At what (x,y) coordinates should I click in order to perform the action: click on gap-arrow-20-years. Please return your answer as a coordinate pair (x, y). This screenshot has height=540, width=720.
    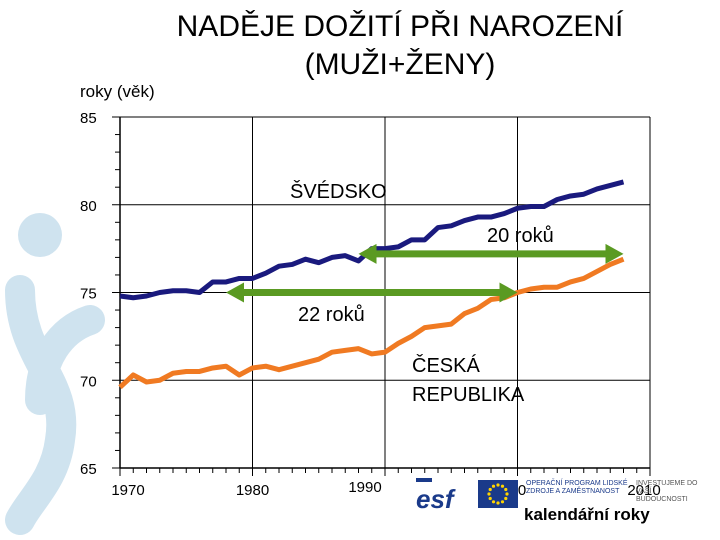
    Looking at the image, I should click on (491, 253).